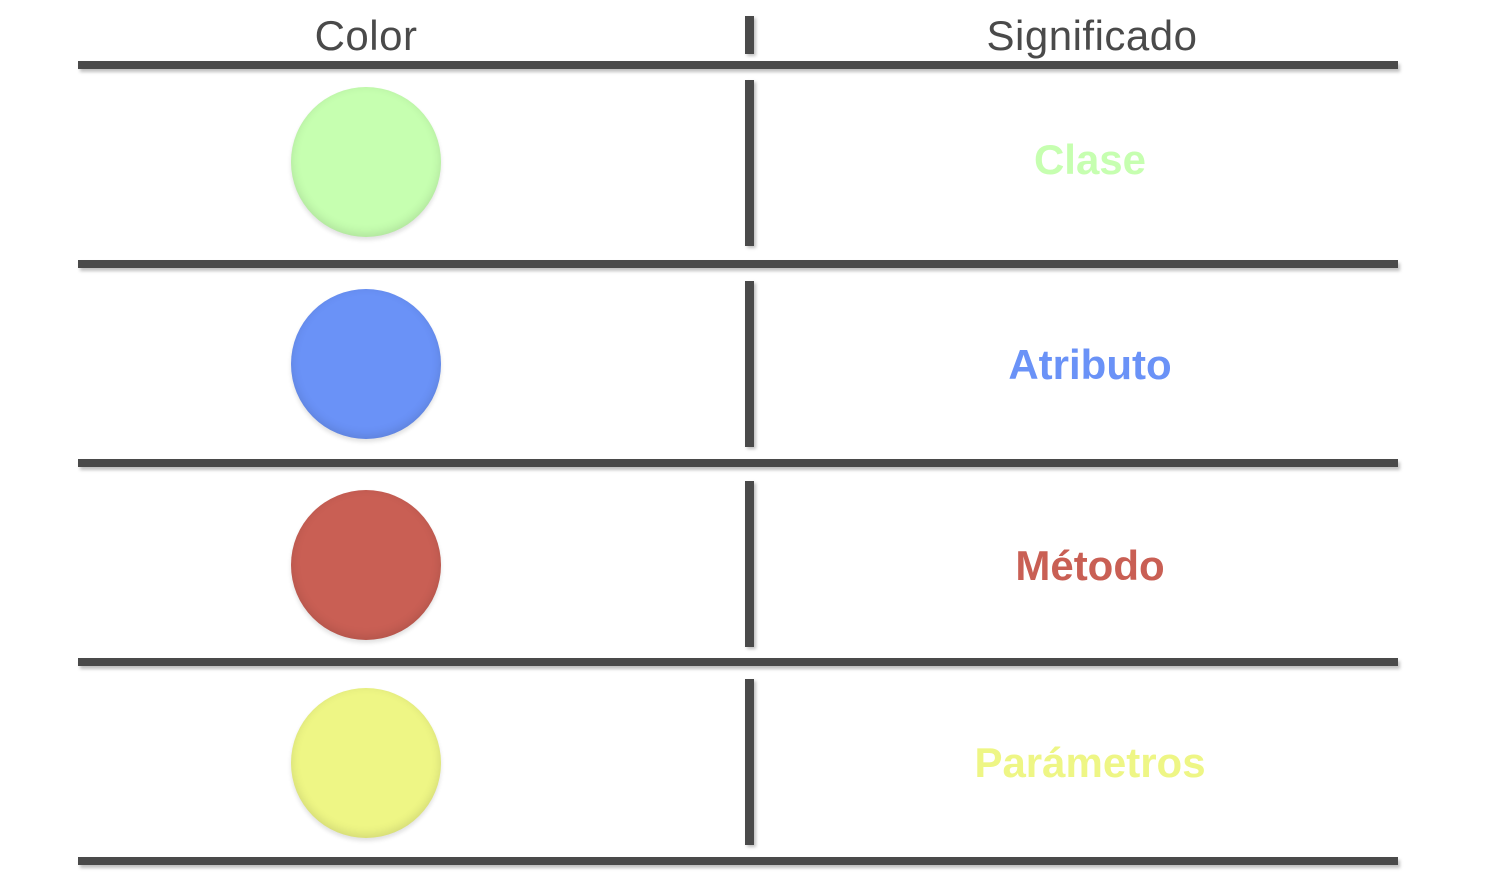  Describe the element at coordinates (366, 565) in the screenshot. I see `color-swatch-metodo` at that location.